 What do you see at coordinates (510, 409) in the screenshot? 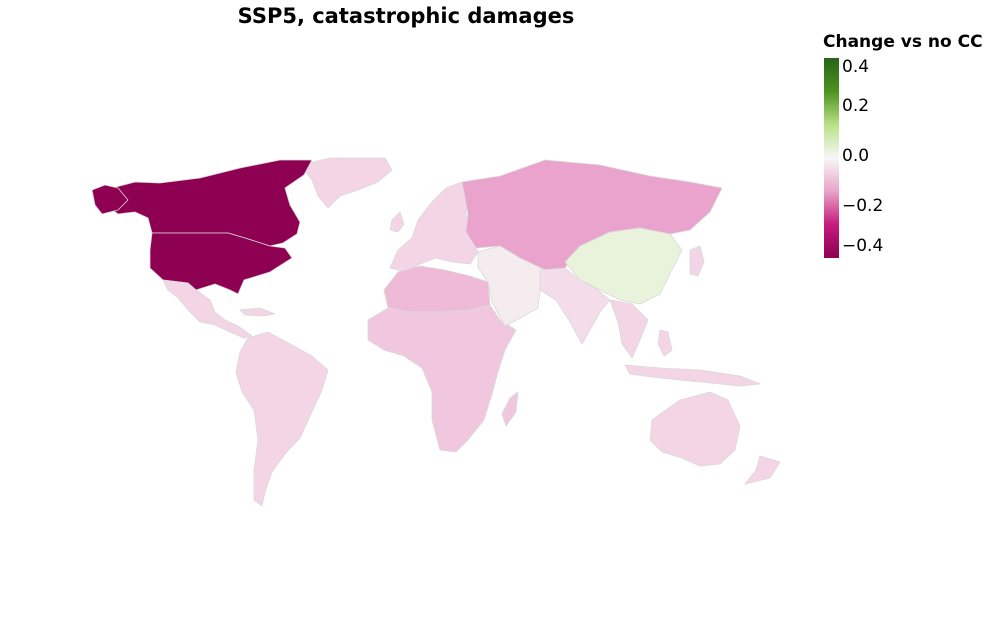
I see `region-madagascar` at bounding box center [510, 409].